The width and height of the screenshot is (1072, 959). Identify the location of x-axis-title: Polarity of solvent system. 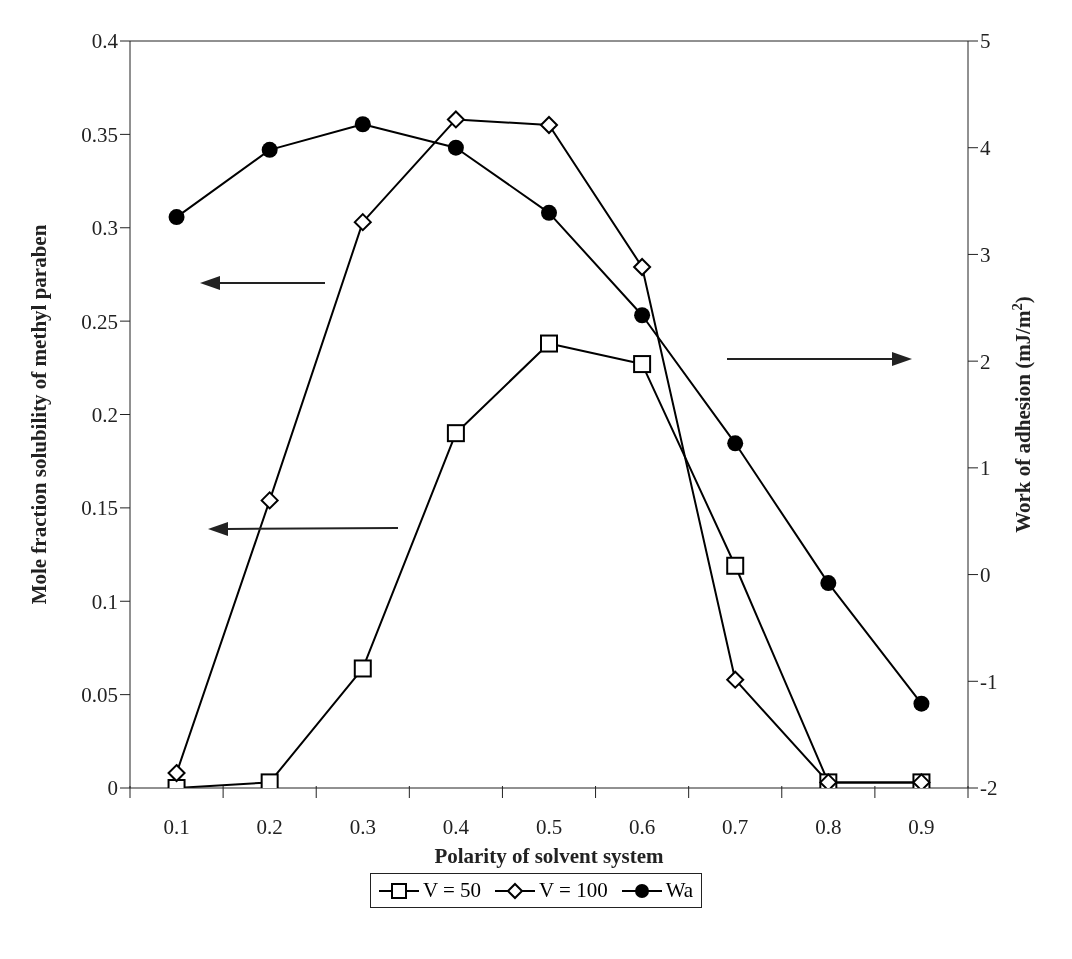
(549, 856).